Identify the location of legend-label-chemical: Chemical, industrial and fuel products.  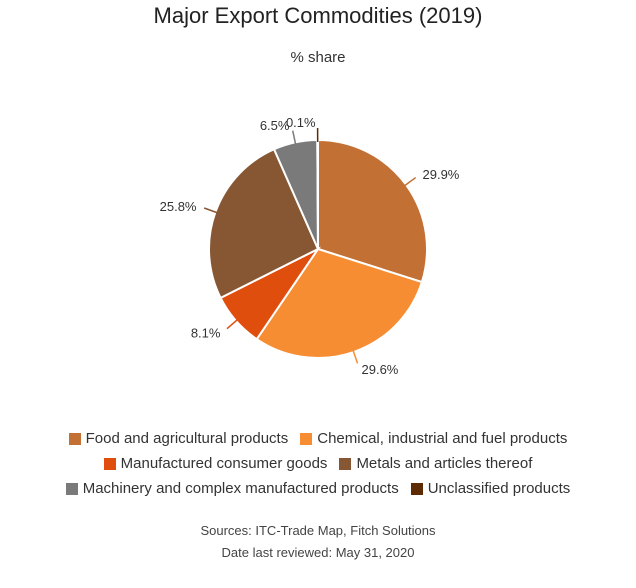
(442, 438).